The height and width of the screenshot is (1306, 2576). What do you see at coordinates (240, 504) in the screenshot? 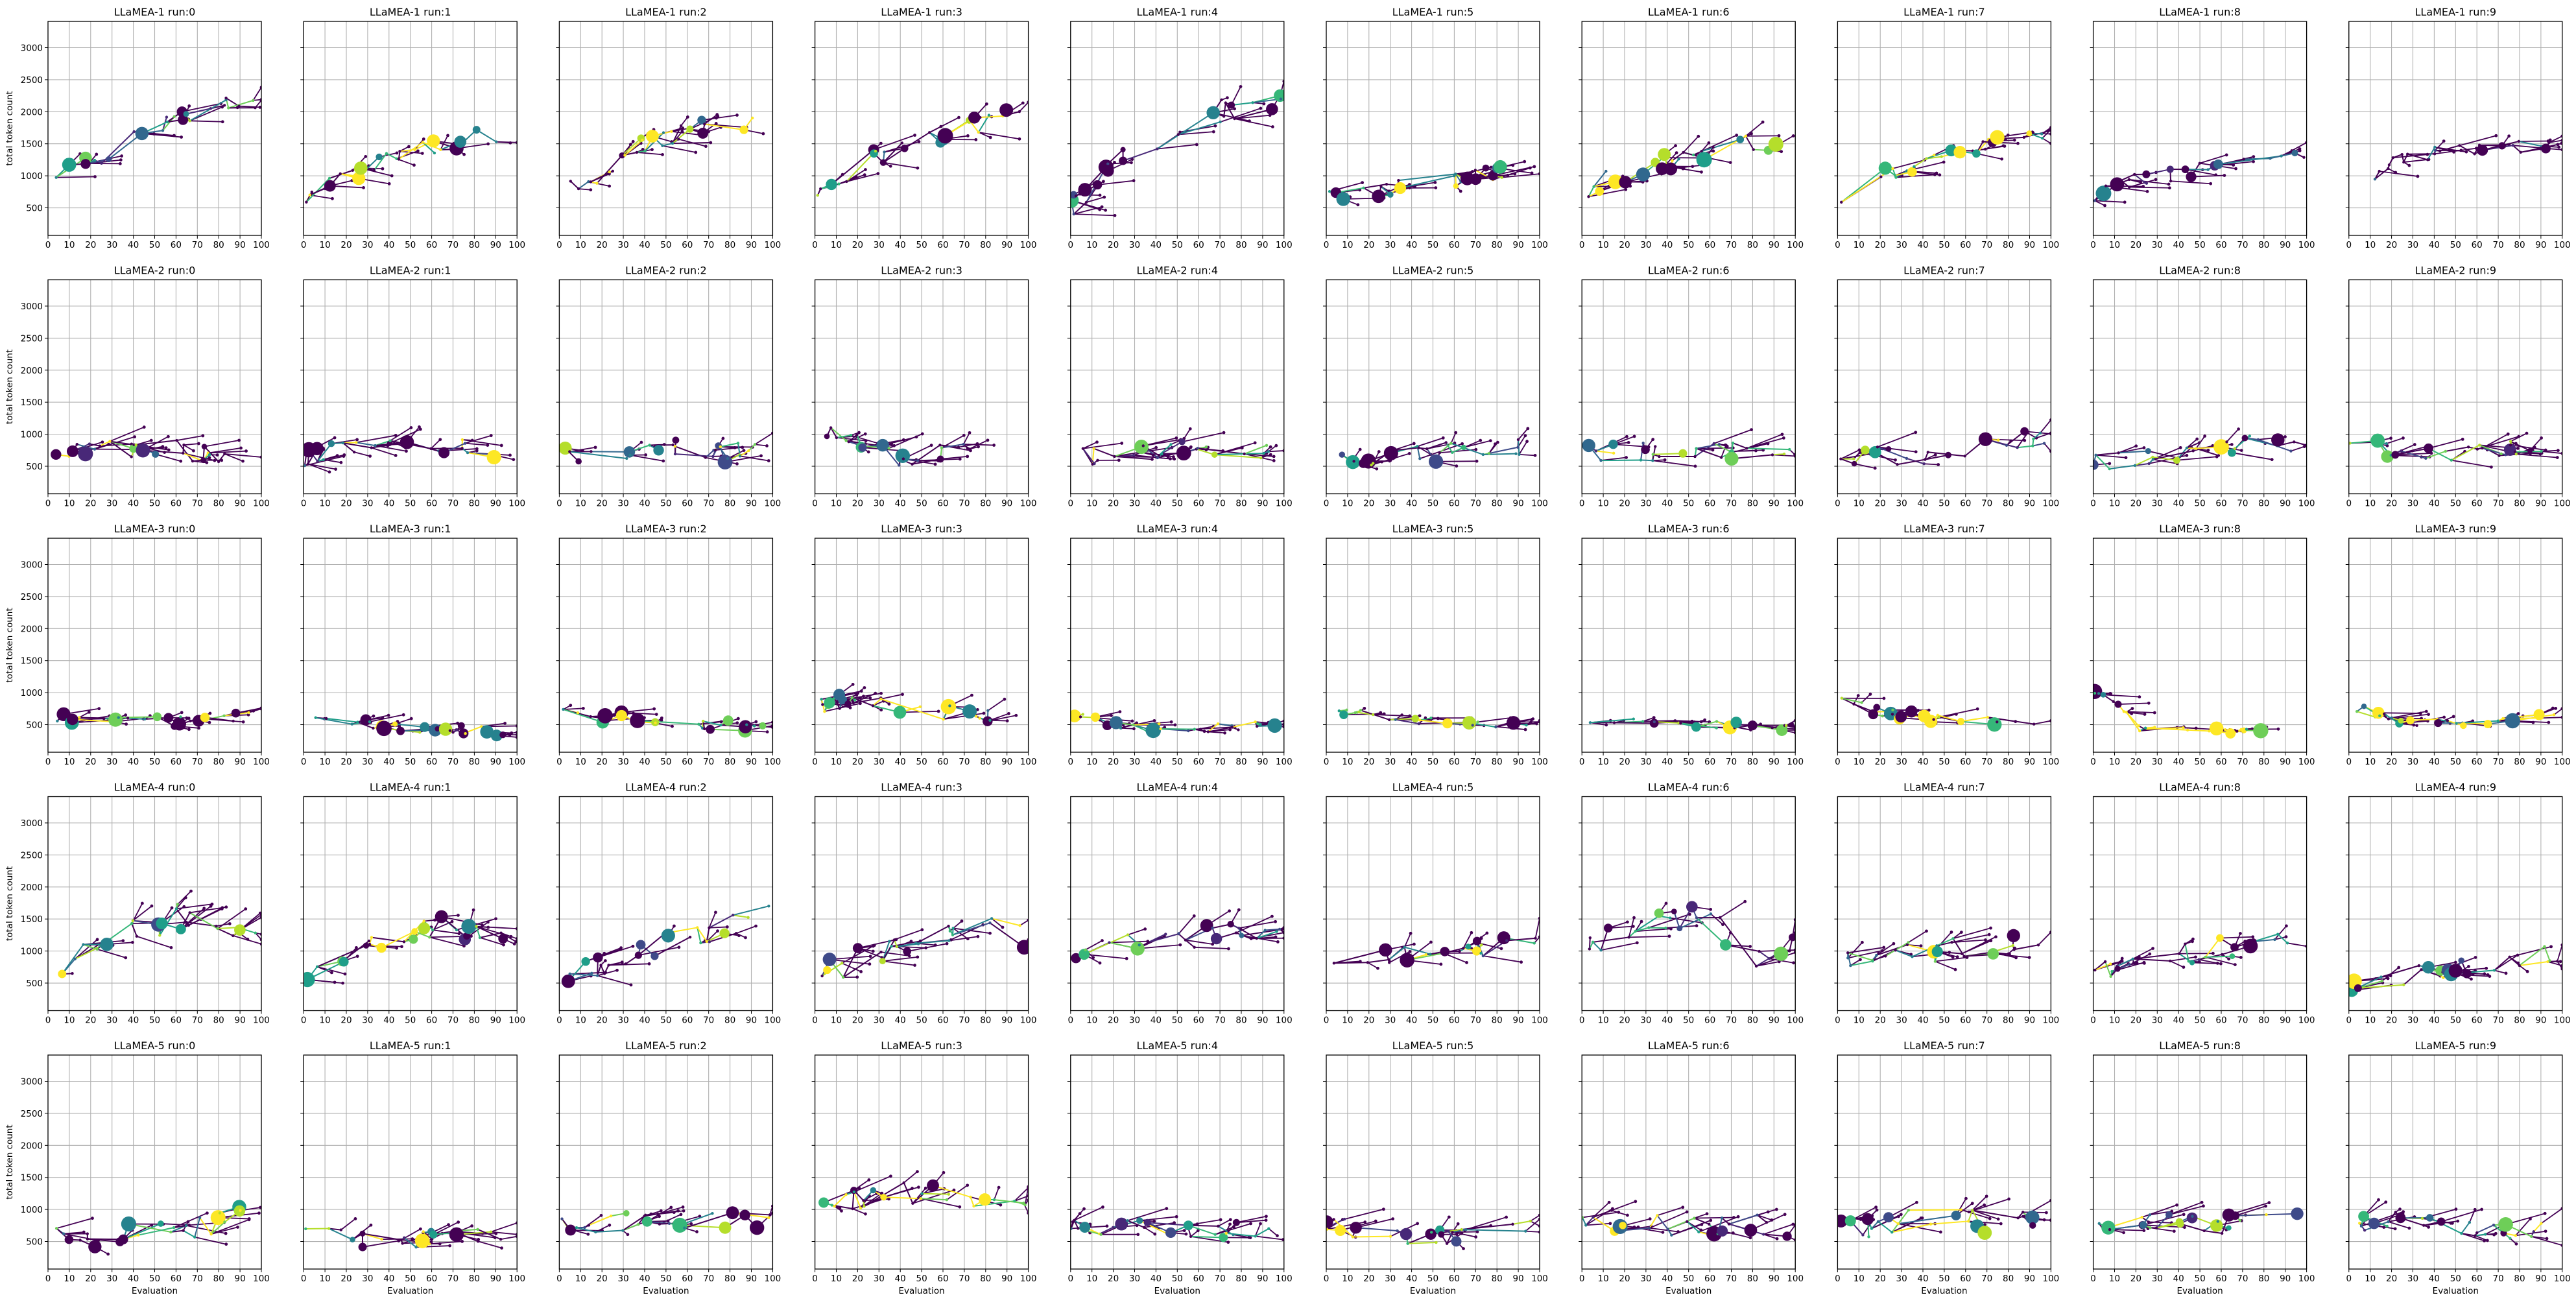
I see `x-tick-label: 90` at bounding box center [240, 504].